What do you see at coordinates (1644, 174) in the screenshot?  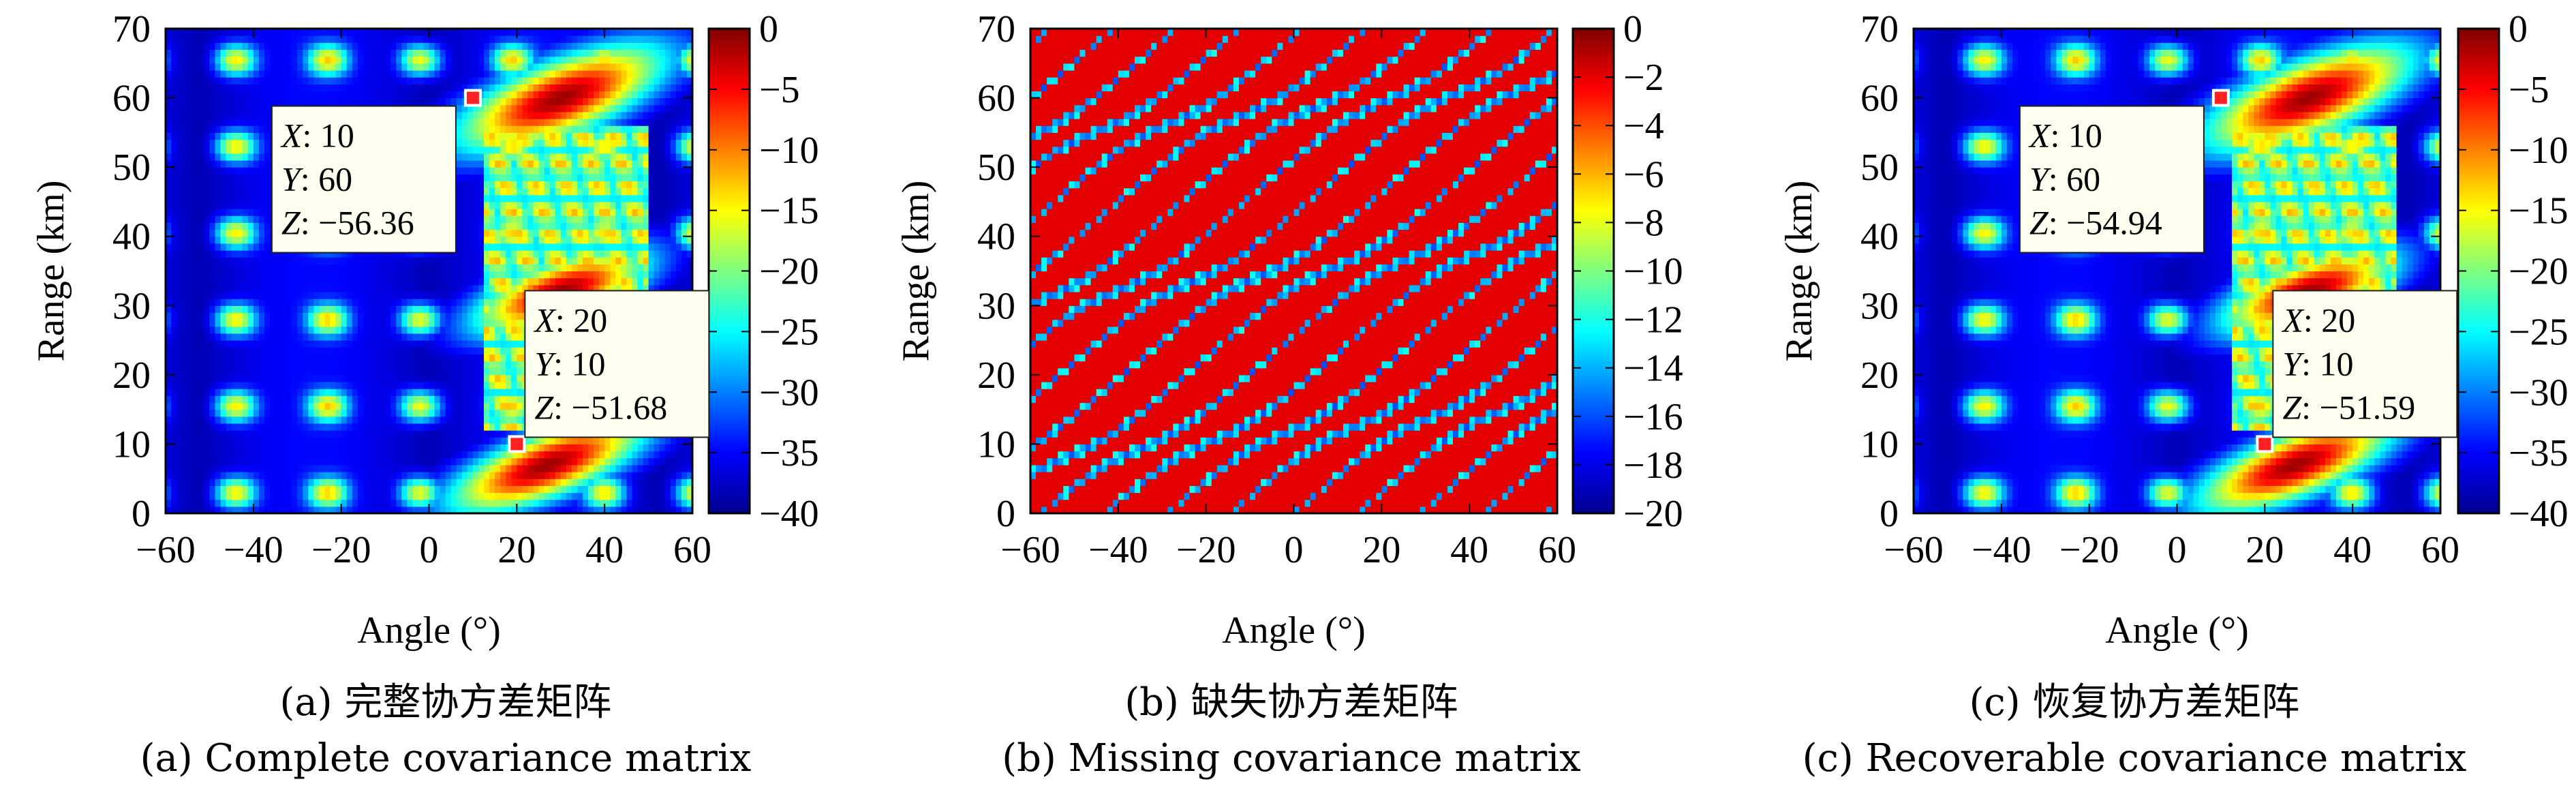 I see `colorbar-tick-label: −6` at bounding box center [1644, 174].